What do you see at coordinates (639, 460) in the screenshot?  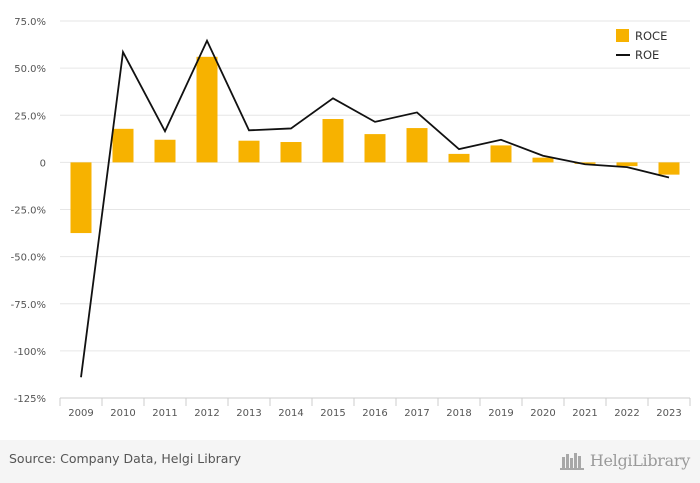 I see `brand-name: HelgiLibrary` at bounding box center [639, 460].